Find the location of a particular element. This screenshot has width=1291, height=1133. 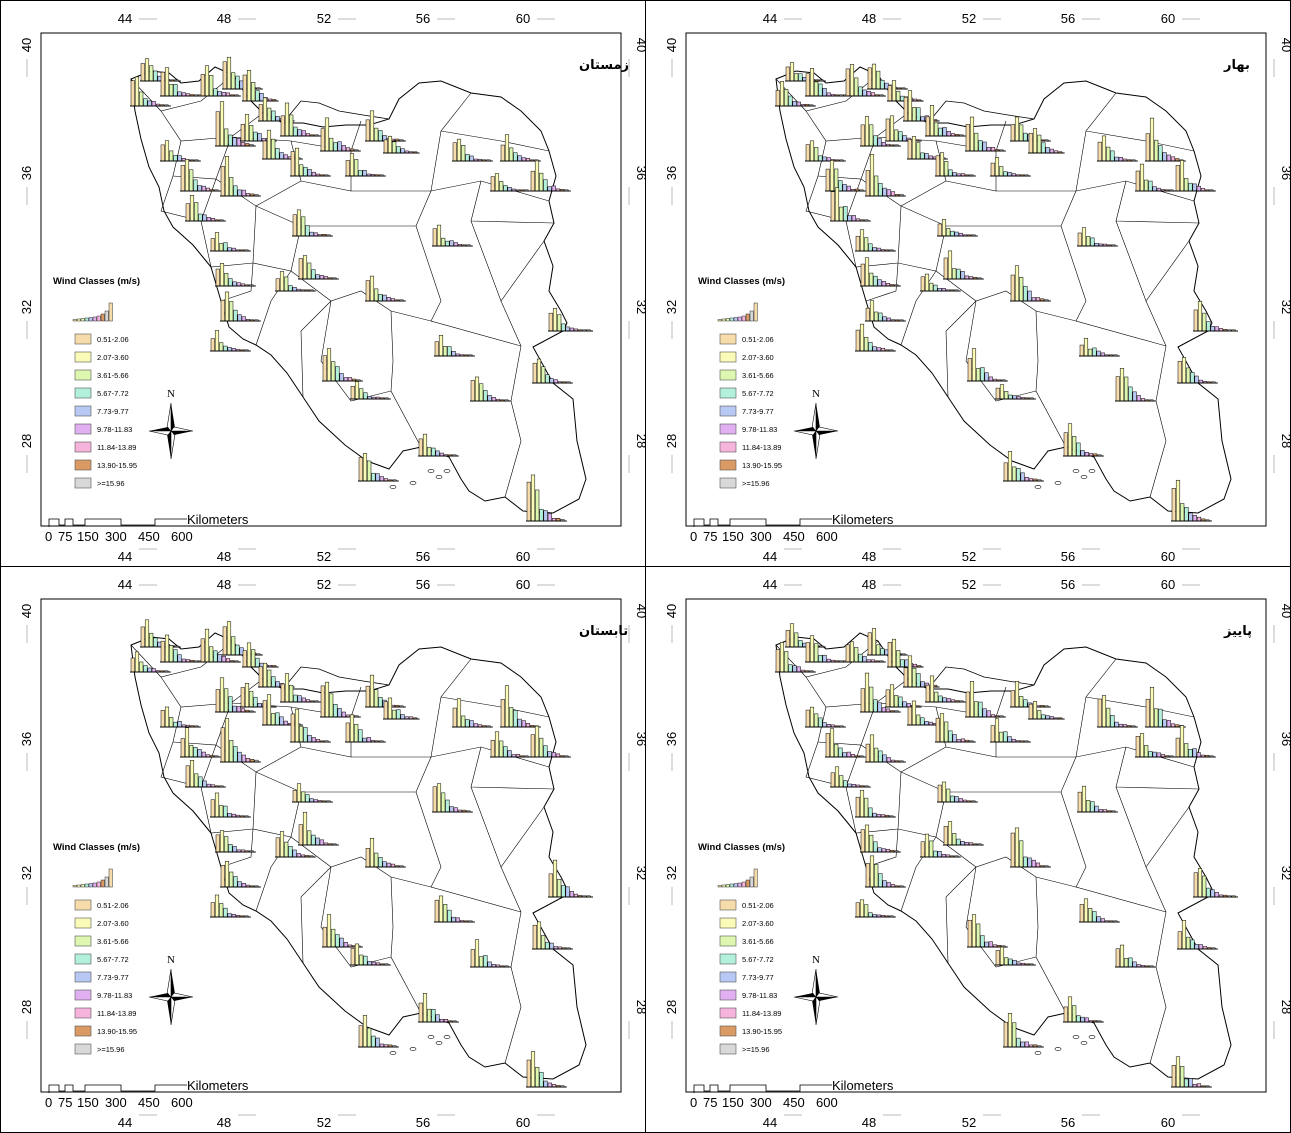

bottom-longitude-label: 52 is located at coordinates (969, 556).